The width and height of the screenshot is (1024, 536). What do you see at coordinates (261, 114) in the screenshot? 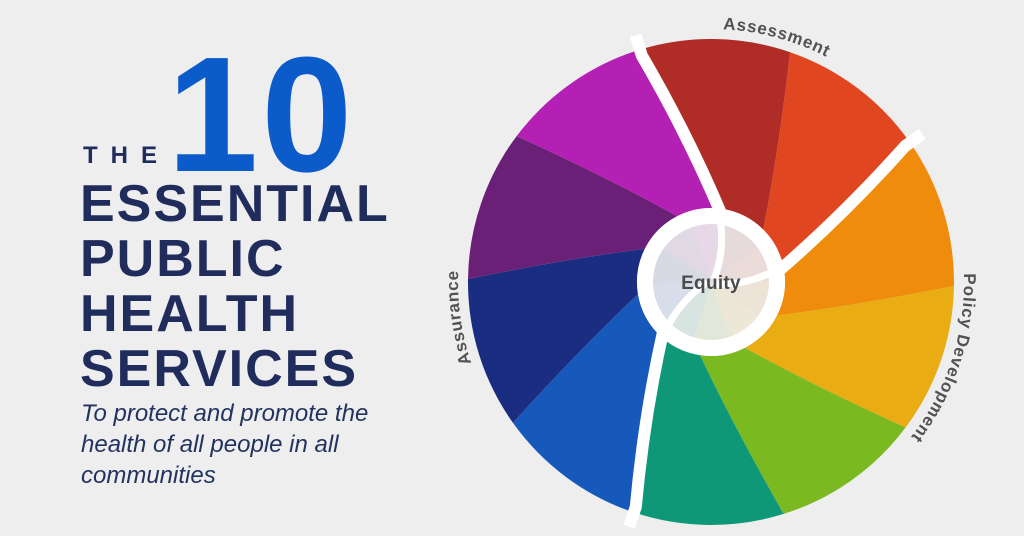
I see `big-number-10: 10` at bounding box center [261, 114].